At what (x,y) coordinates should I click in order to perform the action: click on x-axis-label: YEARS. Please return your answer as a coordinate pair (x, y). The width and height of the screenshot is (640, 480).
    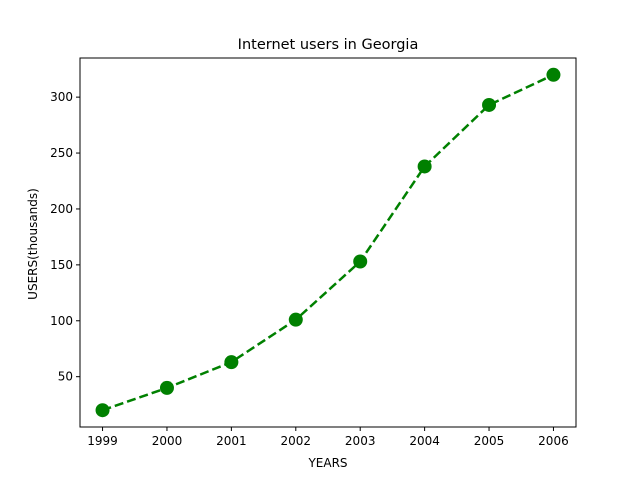
    Looking at the image, I should click on (327, 463).